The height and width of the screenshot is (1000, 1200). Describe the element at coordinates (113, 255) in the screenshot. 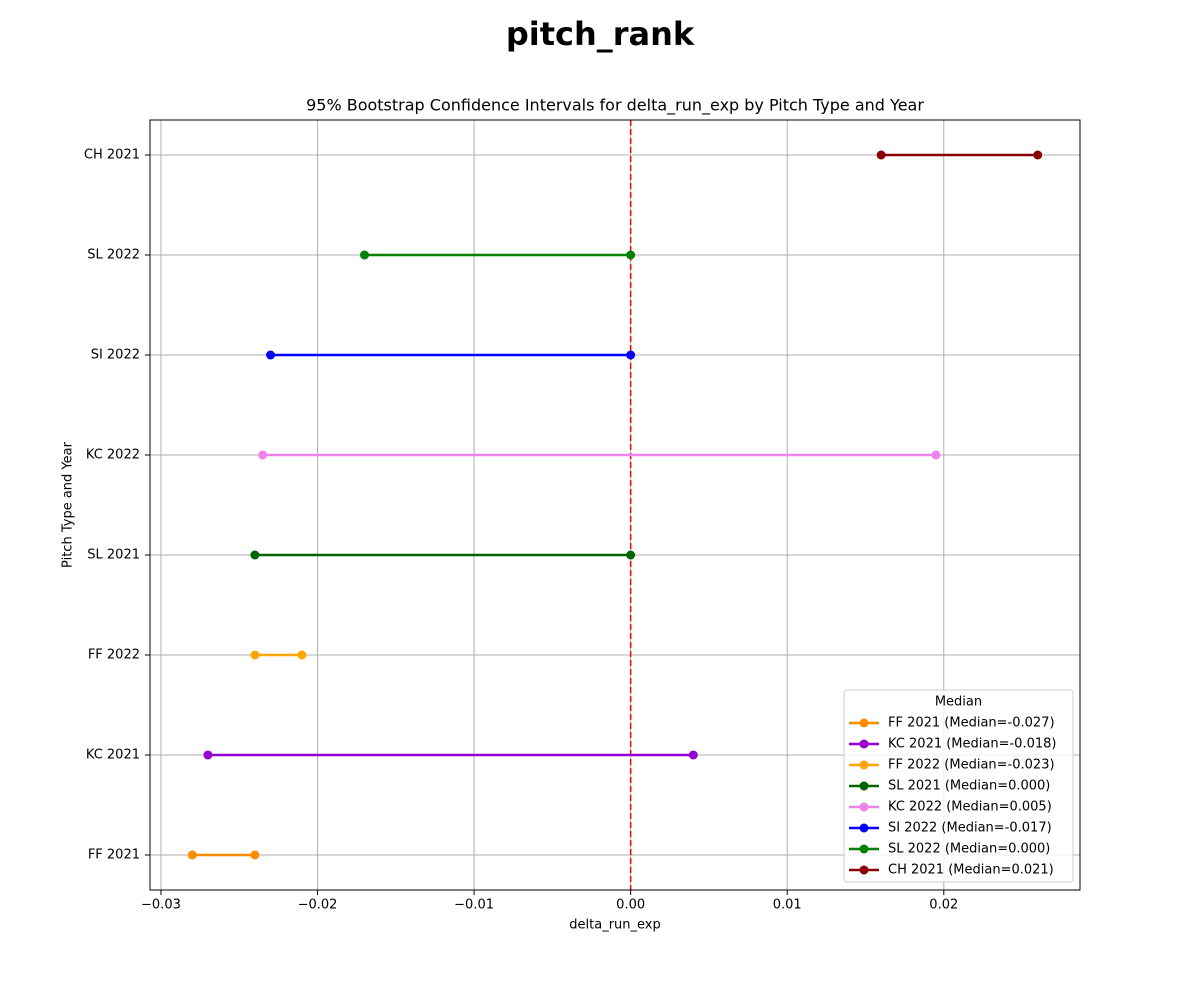

I see `y-tick-label: SL 2022` at that location.